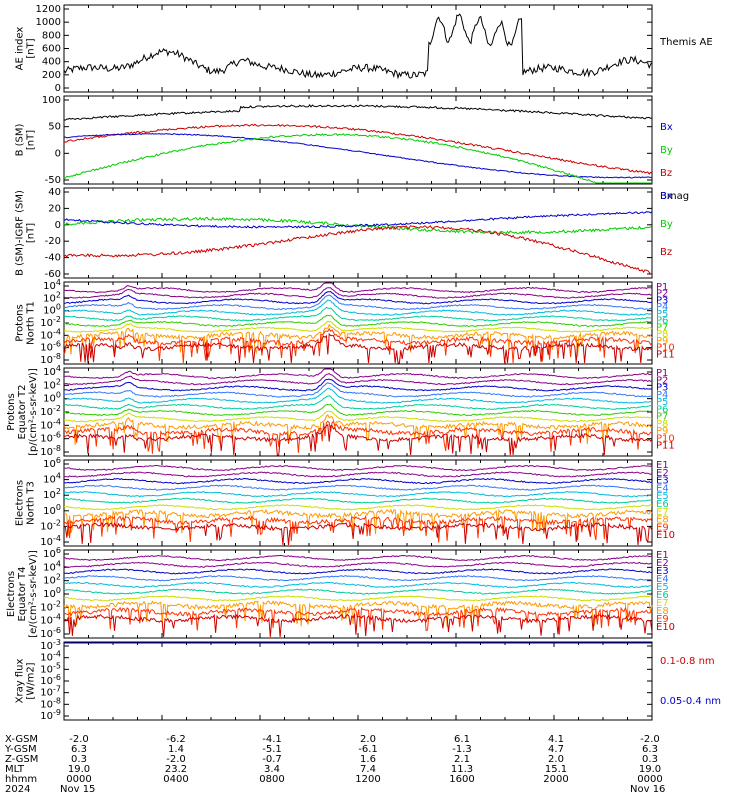  I want to click on y-tick-label: 10⁻², so click(50, 606).